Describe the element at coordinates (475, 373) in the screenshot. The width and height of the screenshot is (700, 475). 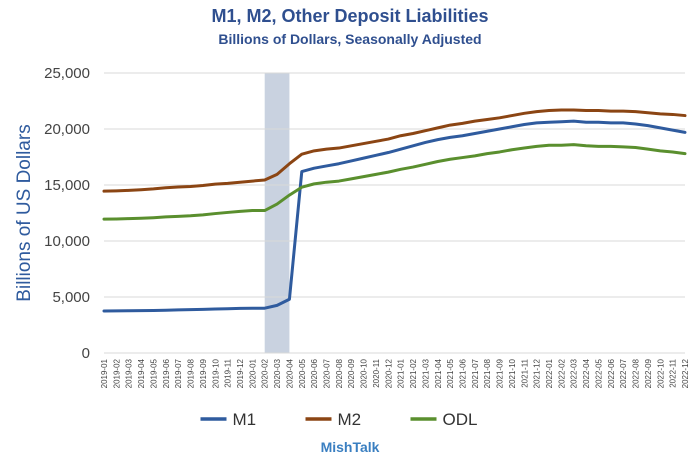
I see `x-tick-label: 2021-07` at that location.